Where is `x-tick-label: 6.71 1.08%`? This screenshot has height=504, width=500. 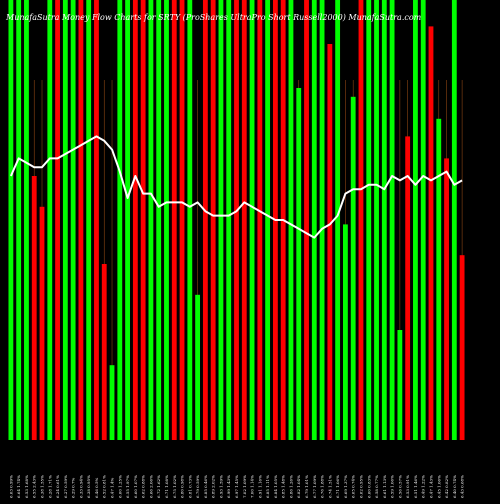 x-tick-label: 6.71 1.08% is located at coordinates (166, 486).